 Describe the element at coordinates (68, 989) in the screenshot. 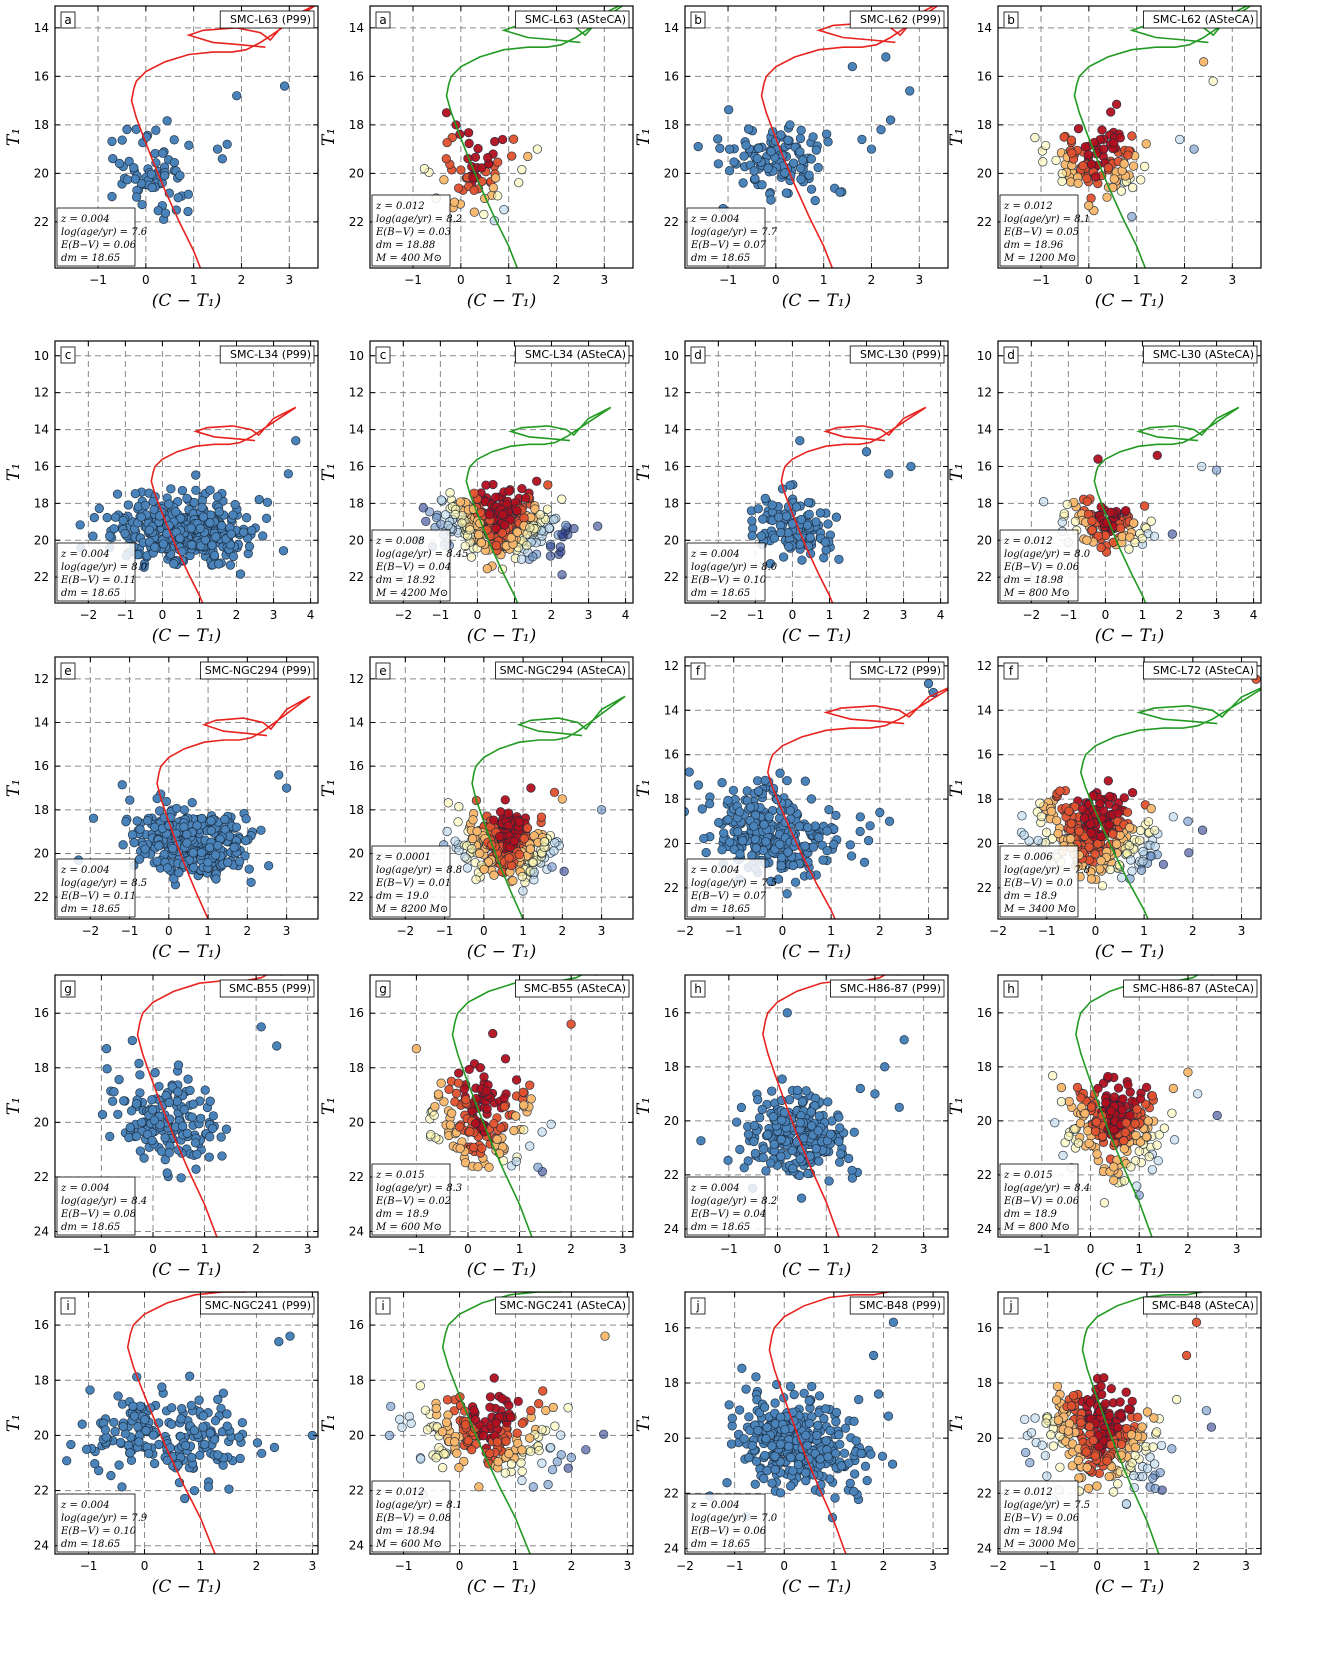

I see `panel-letter: g` at that location.